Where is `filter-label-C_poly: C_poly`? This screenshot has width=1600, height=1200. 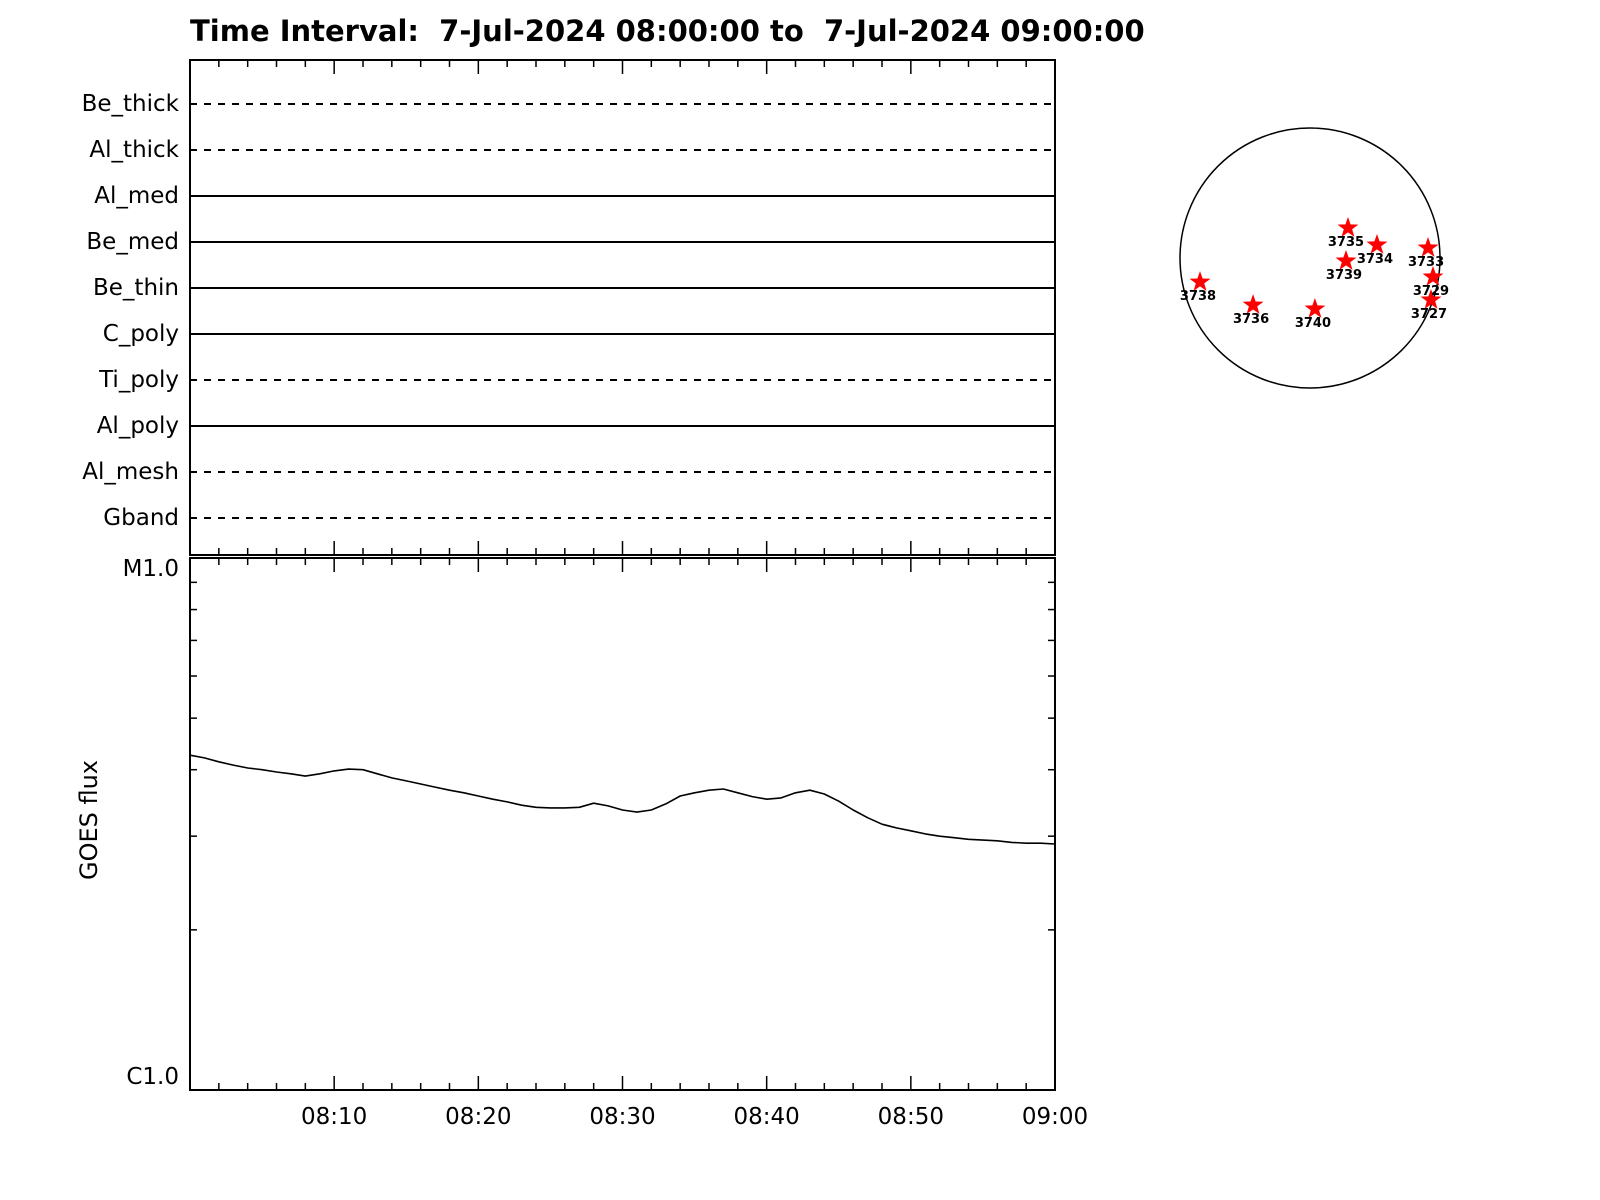 filter-label-C_poly: C_poly is located at coordinates (140, 334).